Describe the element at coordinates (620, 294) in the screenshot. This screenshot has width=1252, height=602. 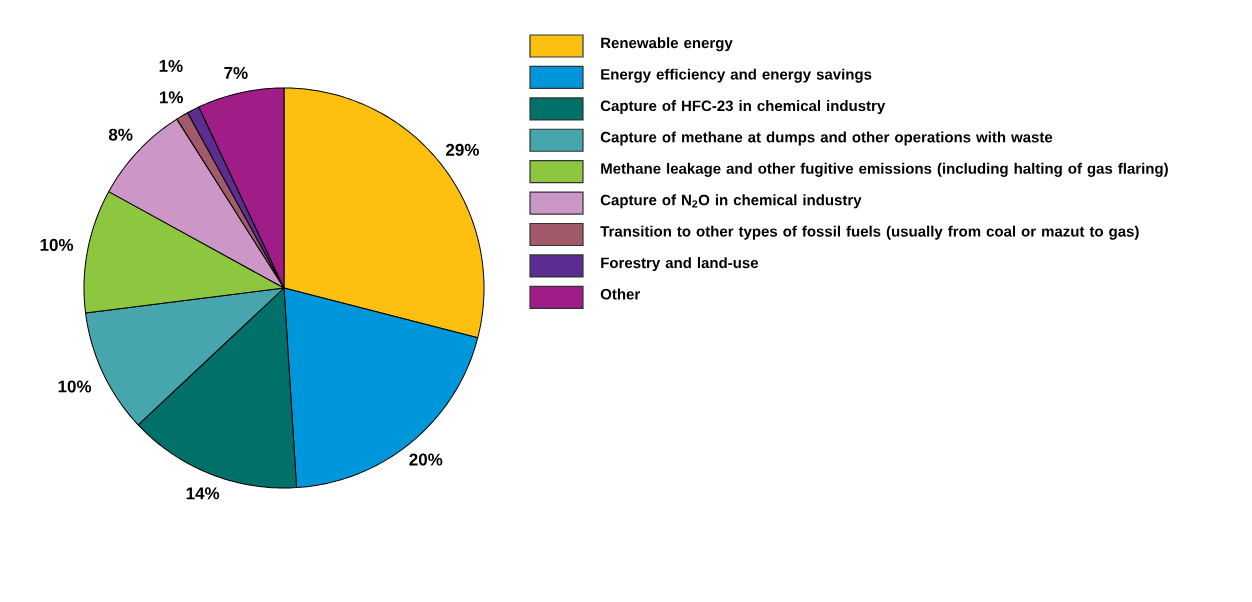
I see `legend-label: Other` at that location.